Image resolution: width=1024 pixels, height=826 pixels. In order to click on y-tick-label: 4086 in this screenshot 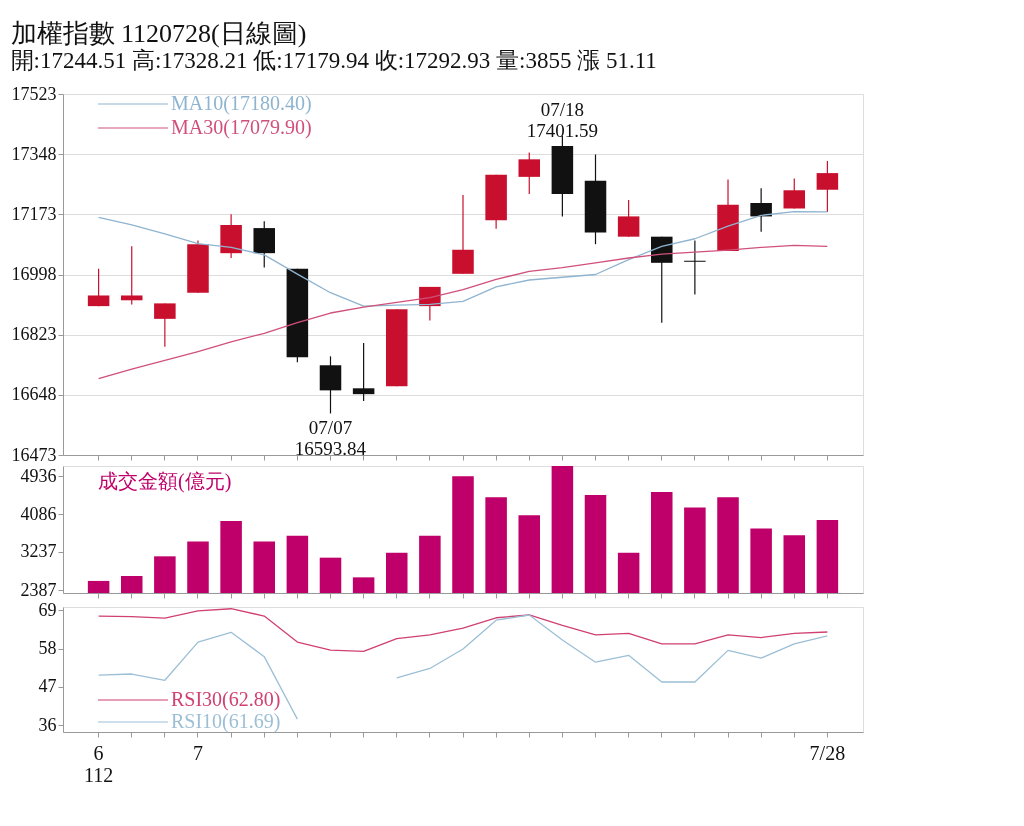, I will do `click(38, 513)`.